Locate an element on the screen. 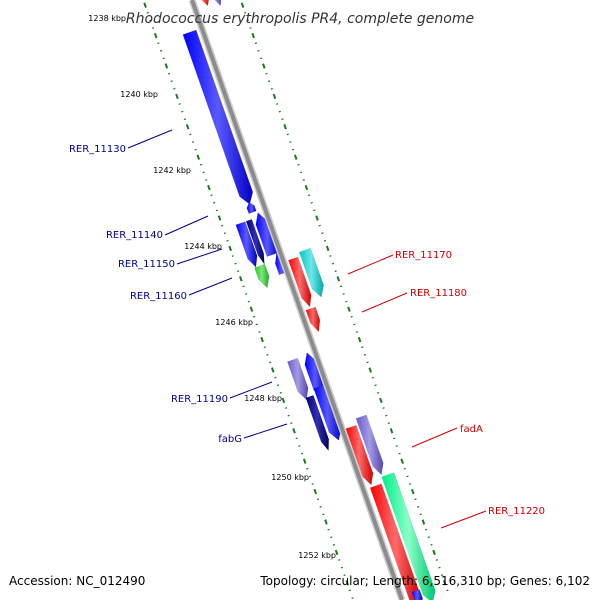 The image size is (600, 600). gene-label-rer-11150: RER_11150 is located at coordinates (170, 259).